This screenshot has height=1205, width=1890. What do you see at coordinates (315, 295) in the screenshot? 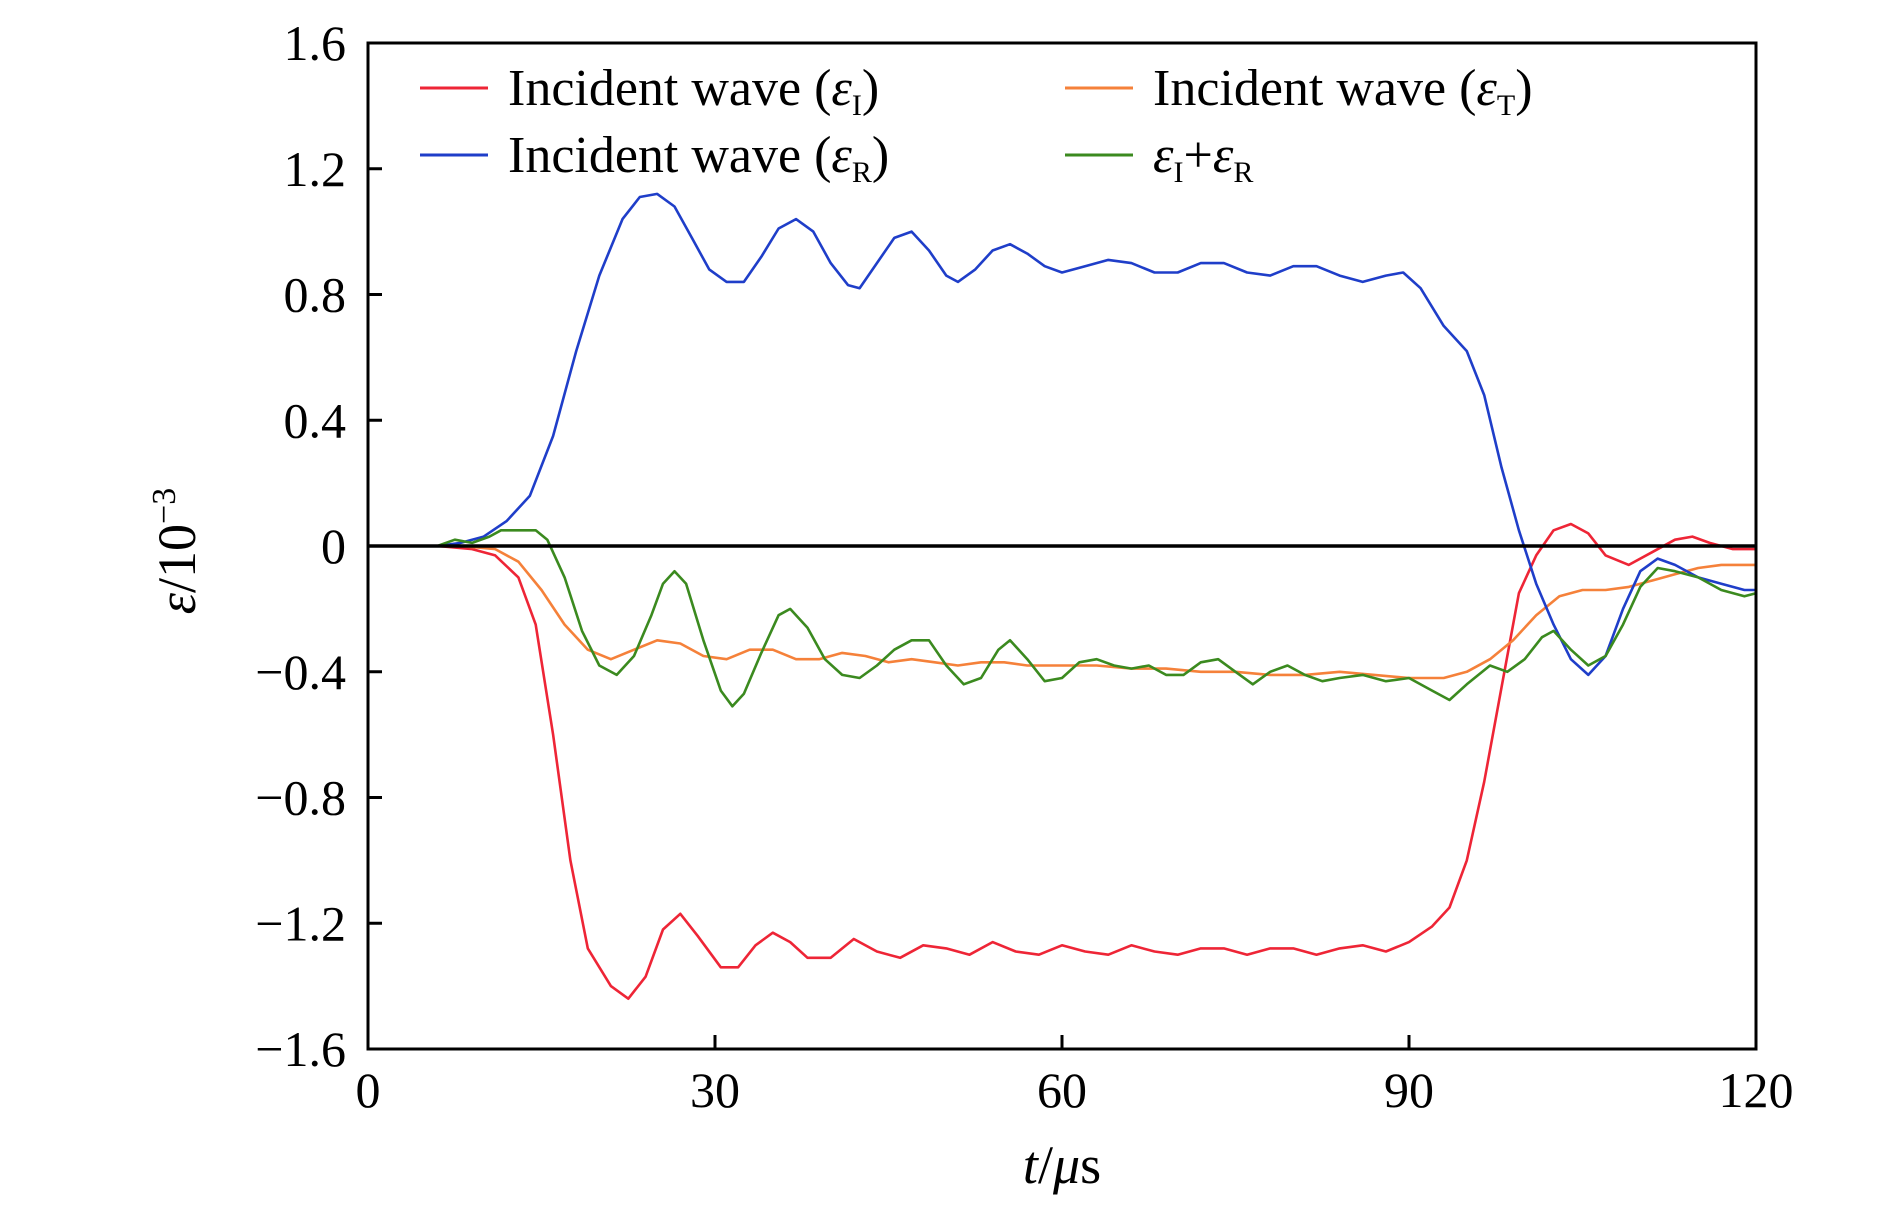
I see `y-tick-label: 0.8` at bounding box center [315, 295].